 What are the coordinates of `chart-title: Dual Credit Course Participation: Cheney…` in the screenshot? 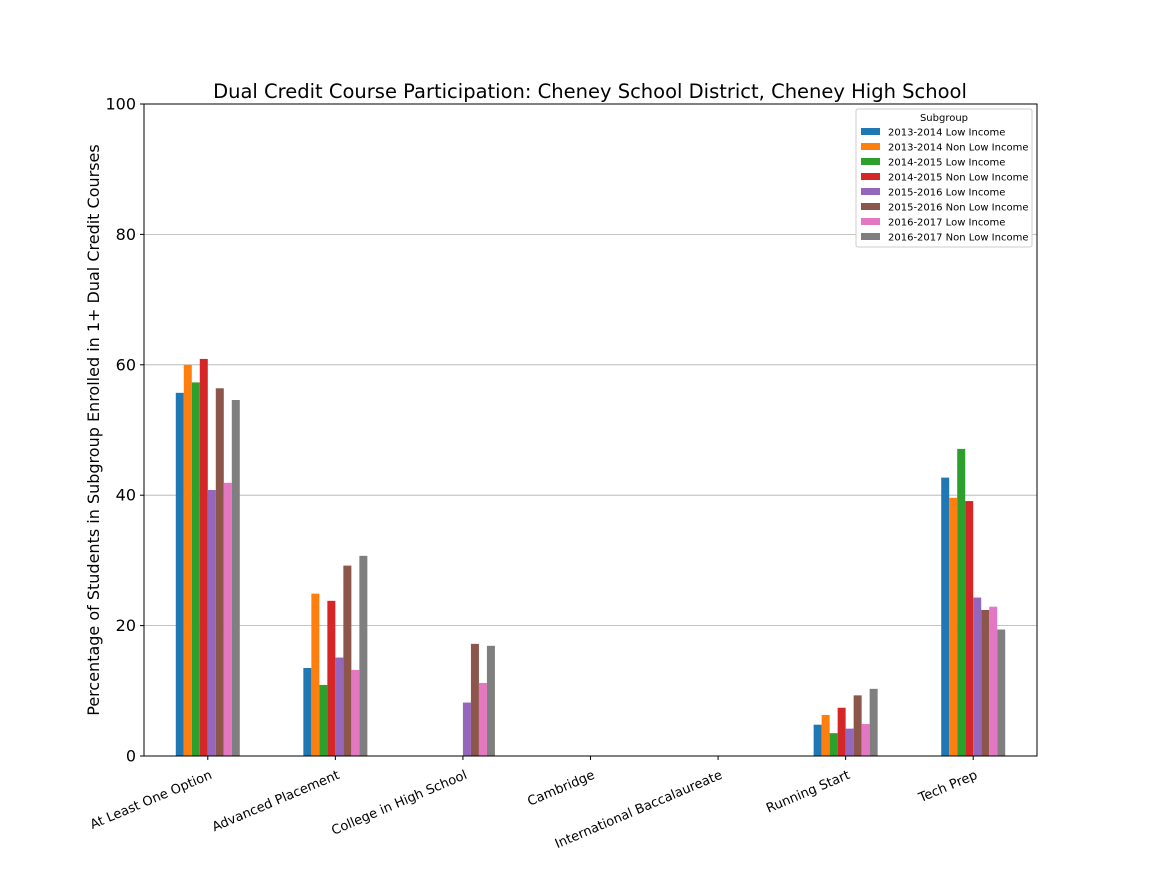 It's located at (590, 91).